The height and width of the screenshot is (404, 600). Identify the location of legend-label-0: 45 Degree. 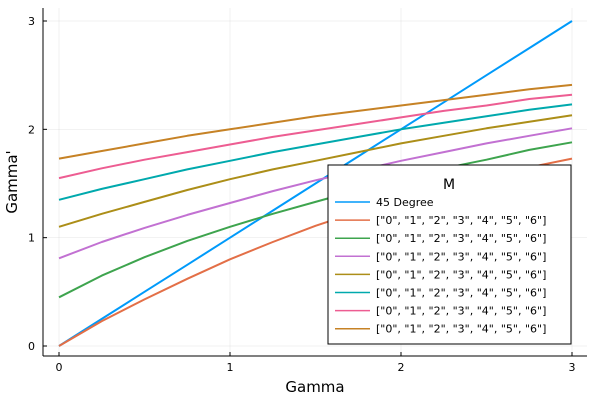
(405, 202).